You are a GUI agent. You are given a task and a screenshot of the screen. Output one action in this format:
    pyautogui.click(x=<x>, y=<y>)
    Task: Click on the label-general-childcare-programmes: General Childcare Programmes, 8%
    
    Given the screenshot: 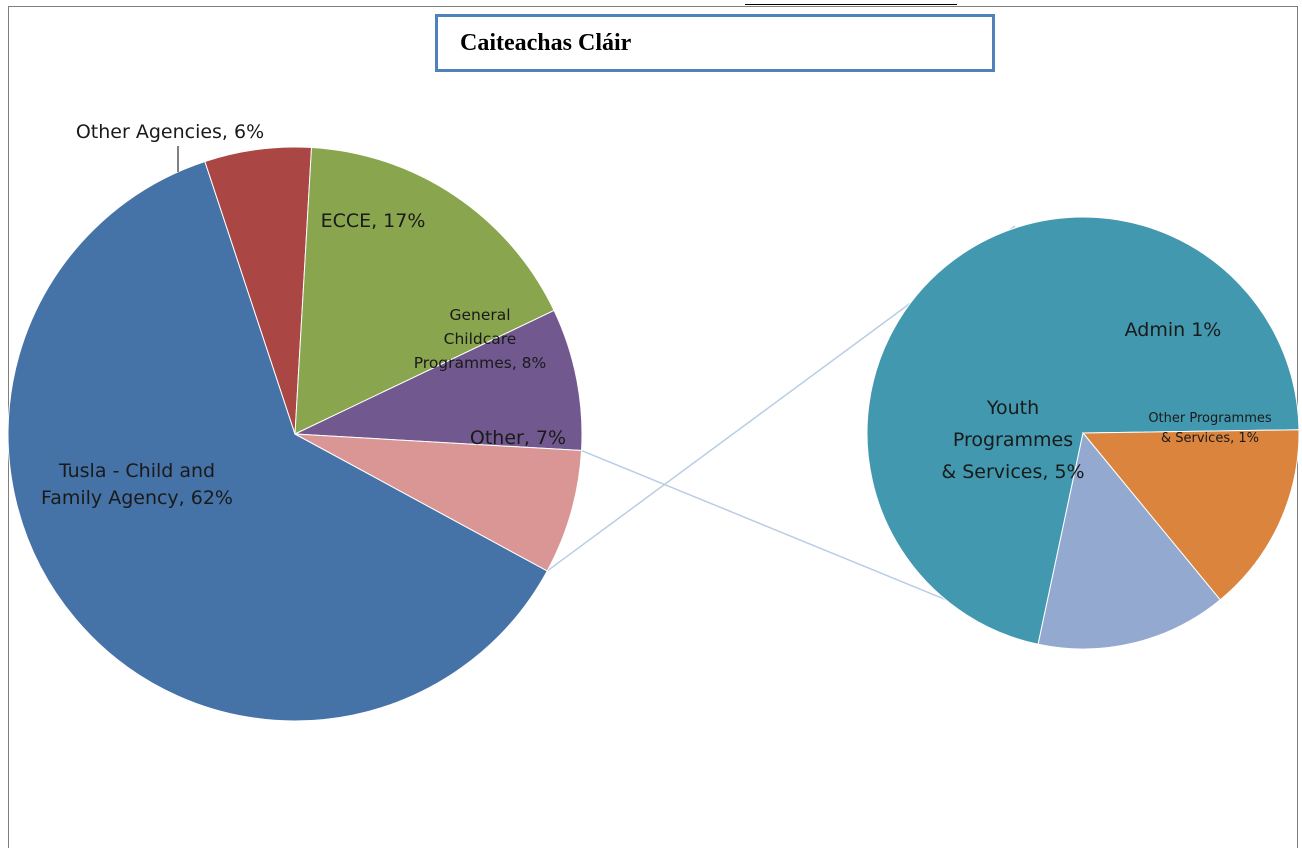 What is the action you would take?
    pyautogui.click(x=480, y=339)
    